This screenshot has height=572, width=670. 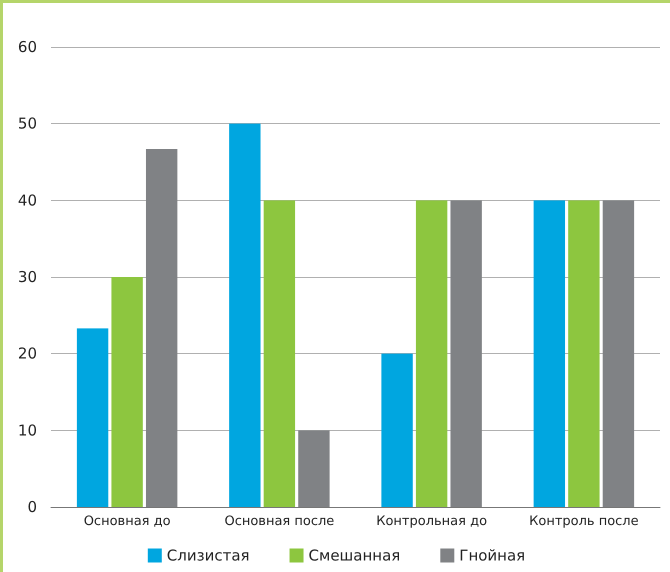 What do you see at coordinates (127, 521) in the screenshot?
I see `x-tick-label: Основная до` at bounding box center [127, 521].